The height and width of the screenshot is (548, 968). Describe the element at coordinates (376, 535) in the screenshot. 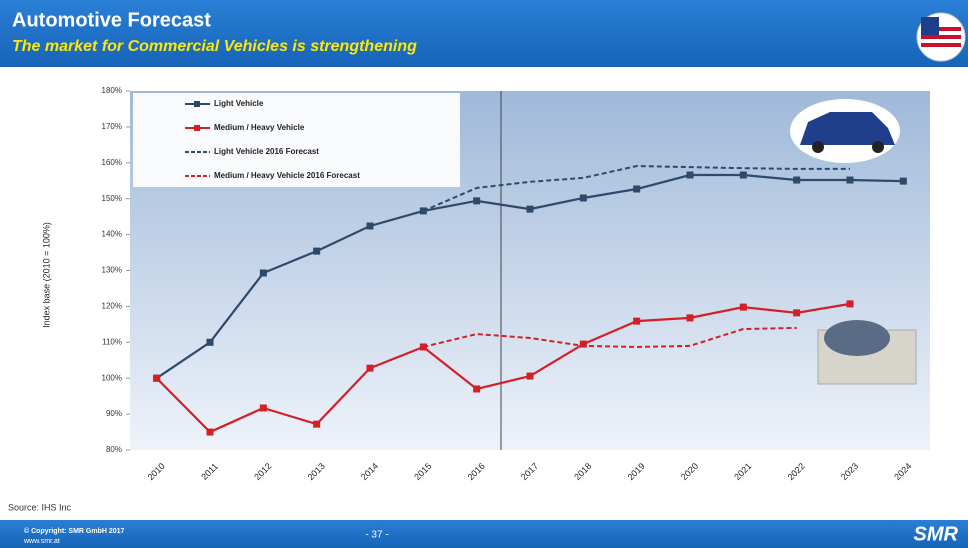

I see `page-number: - 37 -` at that location.